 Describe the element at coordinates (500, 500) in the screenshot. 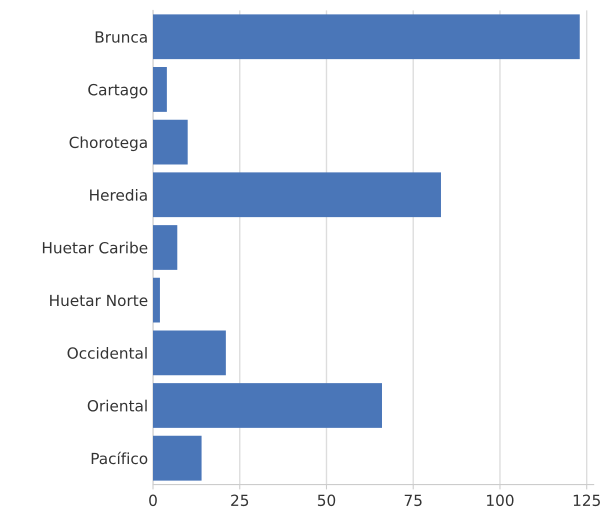

I see `x-tick-label: 100` at that location.